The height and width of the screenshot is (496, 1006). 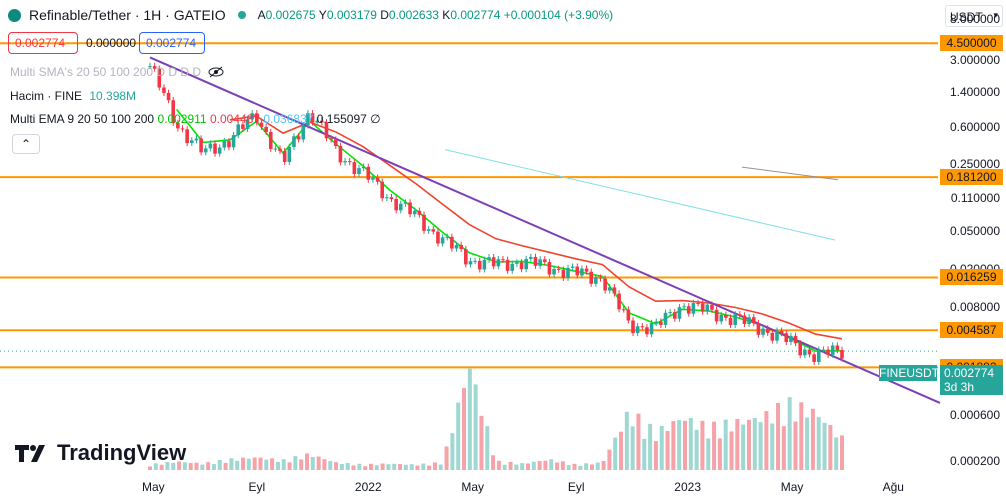 I want to click on ema-line-cyan, so click(x=640, y=195).